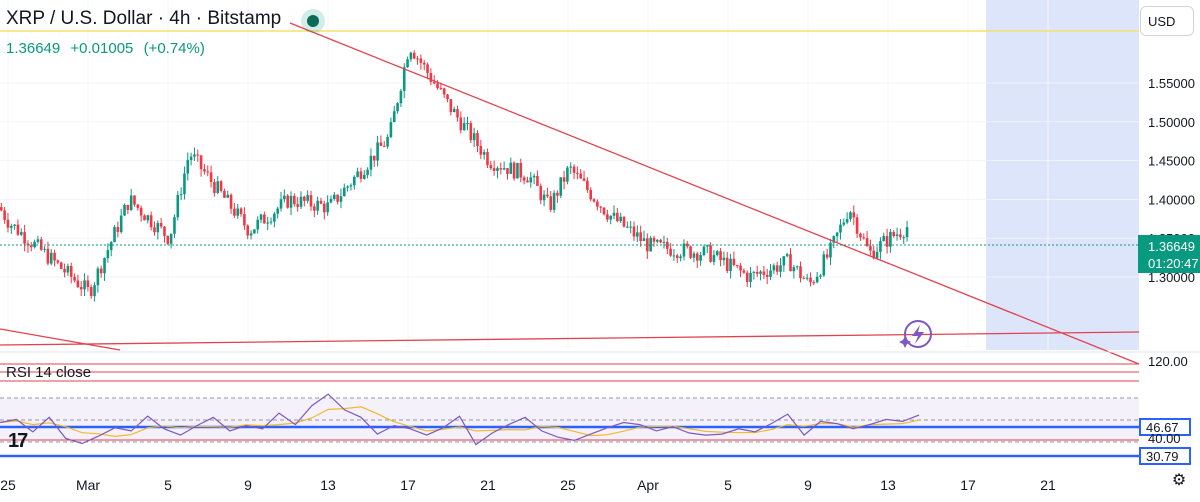  I want to click on price-change: +0.01005, so click(102, 48).